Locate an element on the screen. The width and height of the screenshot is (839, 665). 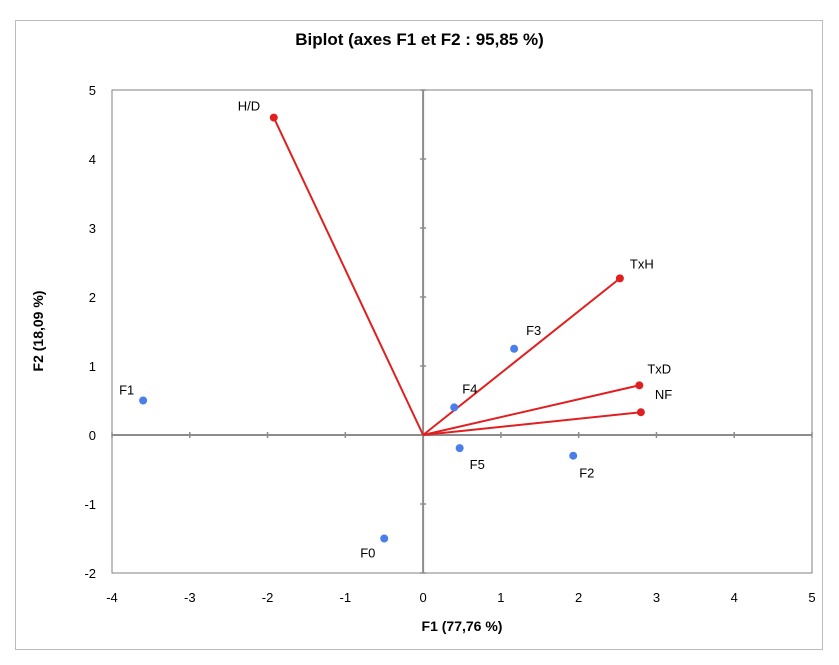
y-tick-label: 3 is located at coordinates (92, 228).